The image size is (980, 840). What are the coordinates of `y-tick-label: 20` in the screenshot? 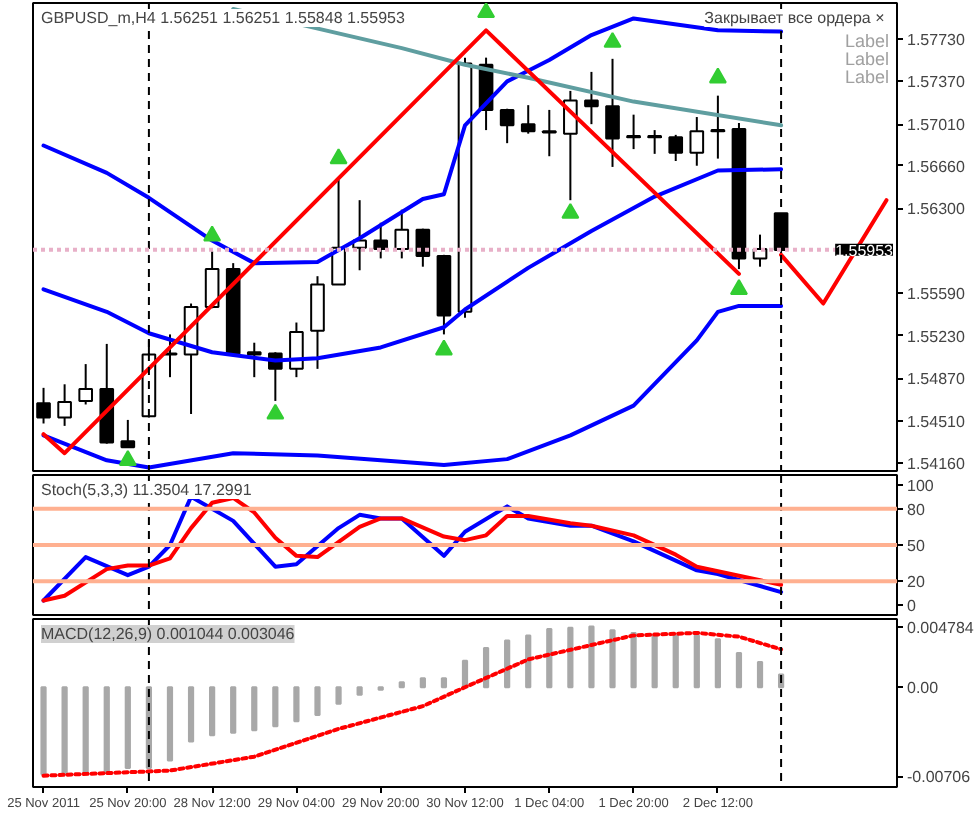 It's located at (916, 582).